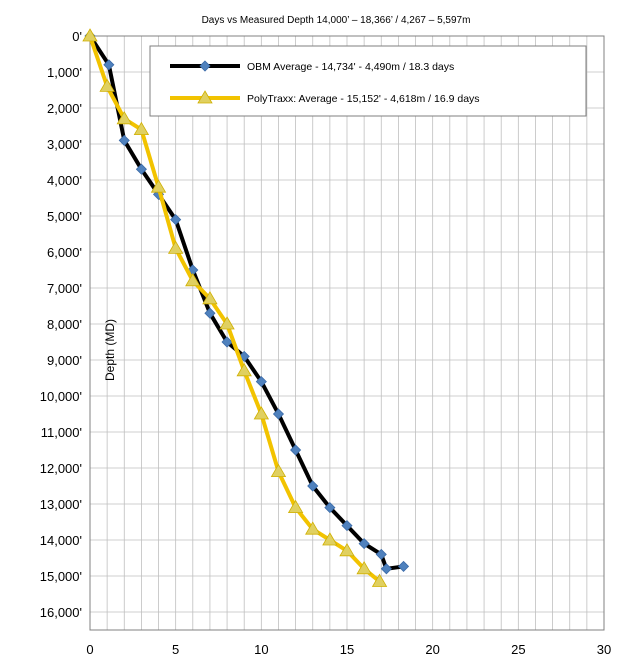  What do you see at coordinates (64, 360) in the screenshot?
I see `y-tick-label: 9,000'` at bounding box center [64, 360].